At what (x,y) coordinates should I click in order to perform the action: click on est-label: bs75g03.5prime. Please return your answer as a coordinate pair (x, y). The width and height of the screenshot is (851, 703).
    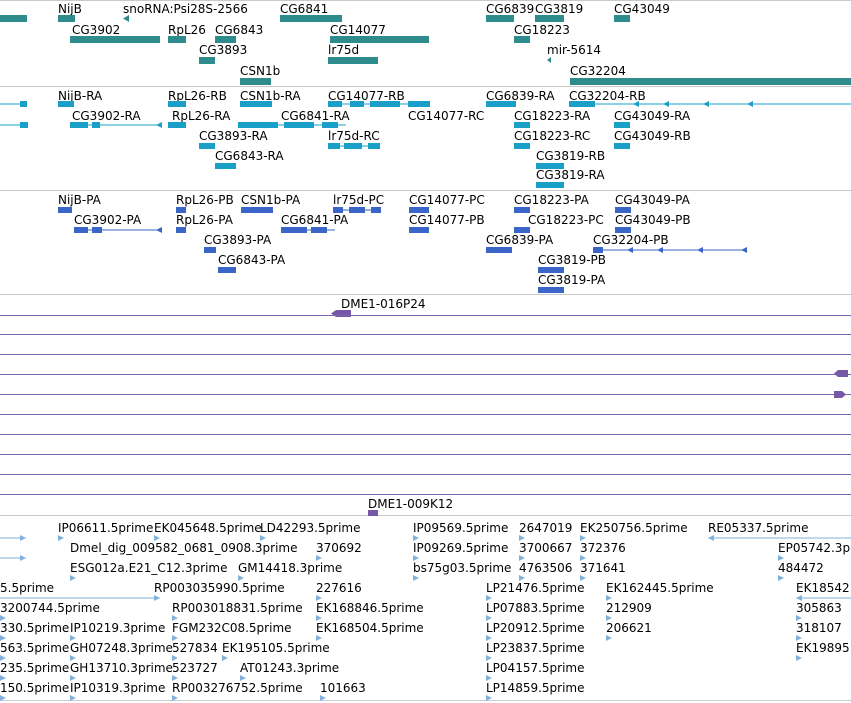
    Looking at the image, I should click on (462, 568).